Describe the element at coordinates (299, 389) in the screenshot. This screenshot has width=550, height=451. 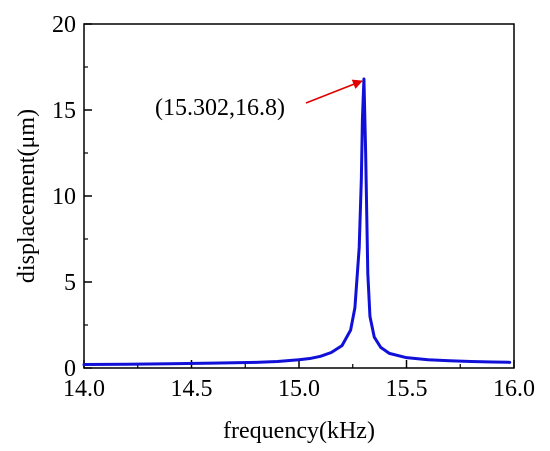
I see `x-tick-label: 15.0` at that location.